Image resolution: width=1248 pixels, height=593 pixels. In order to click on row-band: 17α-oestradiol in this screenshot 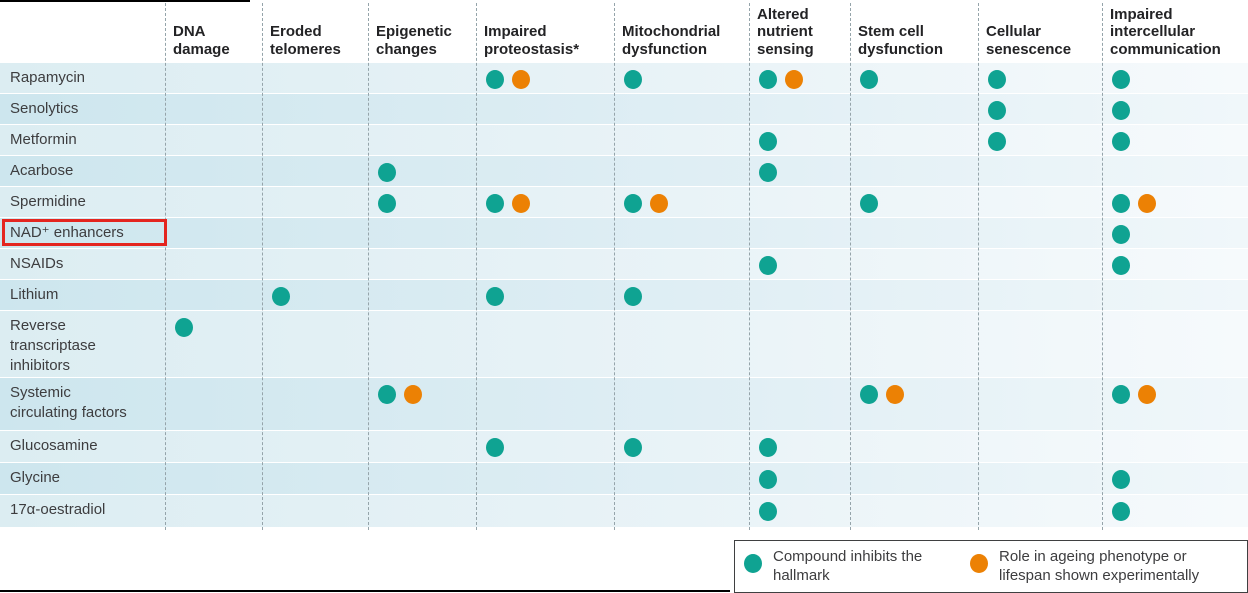, I will do `click(624, 511)`.